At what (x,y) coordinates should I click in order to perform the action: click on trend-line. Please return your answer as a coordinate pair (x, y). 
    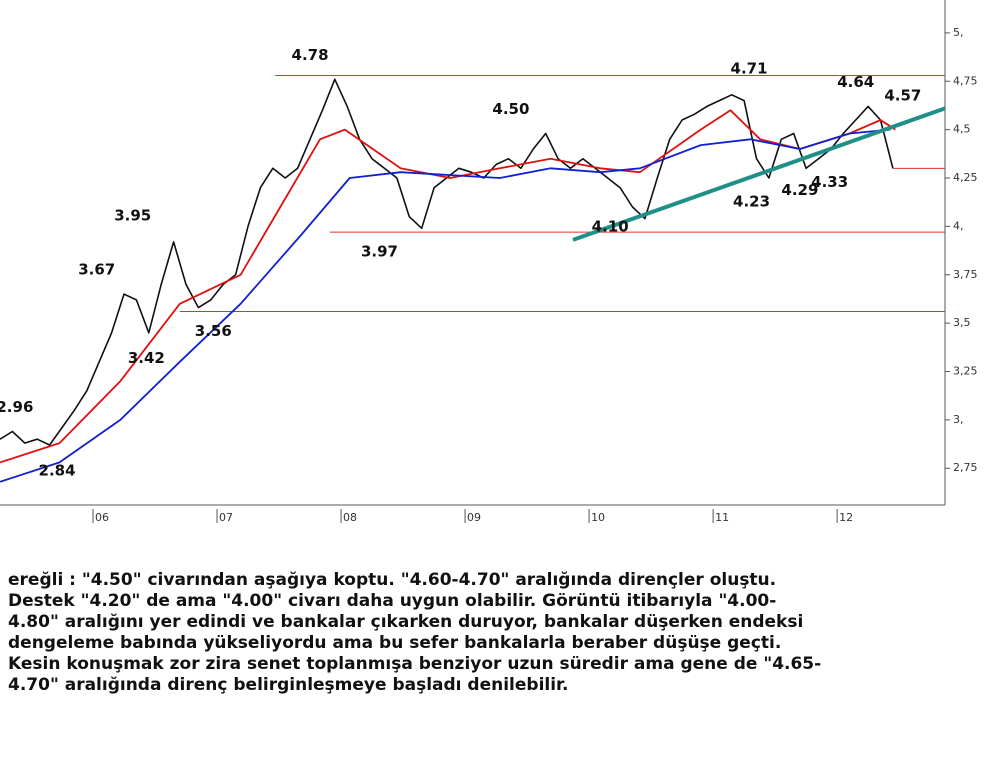
    Looking at the image, I should click on (759, 174).